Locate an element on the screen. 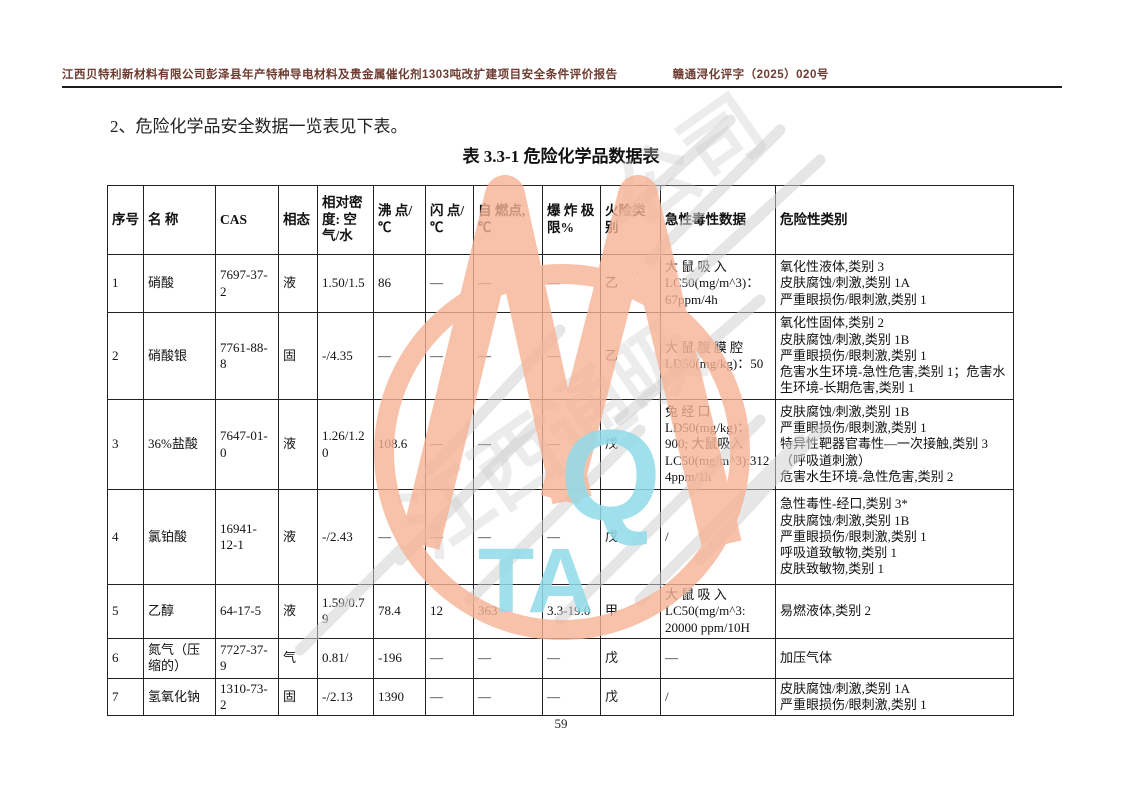 The height and width of the screenshot is (793, 1122). section-heading: 2、危险化学品安全数据一览表见下表。 is located at coordinates (259, 126).